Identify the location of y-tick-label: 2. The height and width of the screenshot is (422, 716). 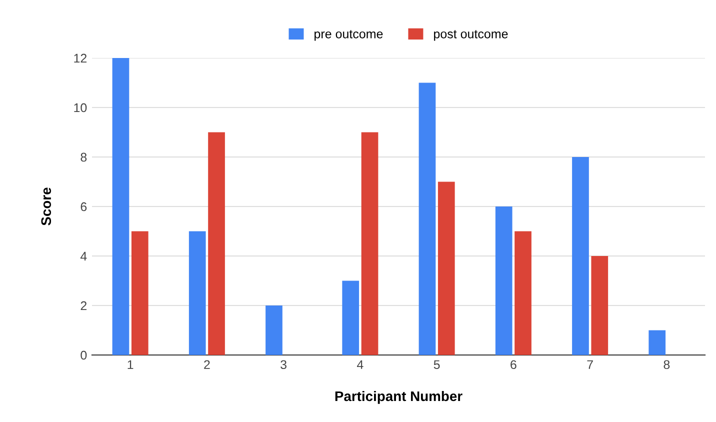
(83, 305).